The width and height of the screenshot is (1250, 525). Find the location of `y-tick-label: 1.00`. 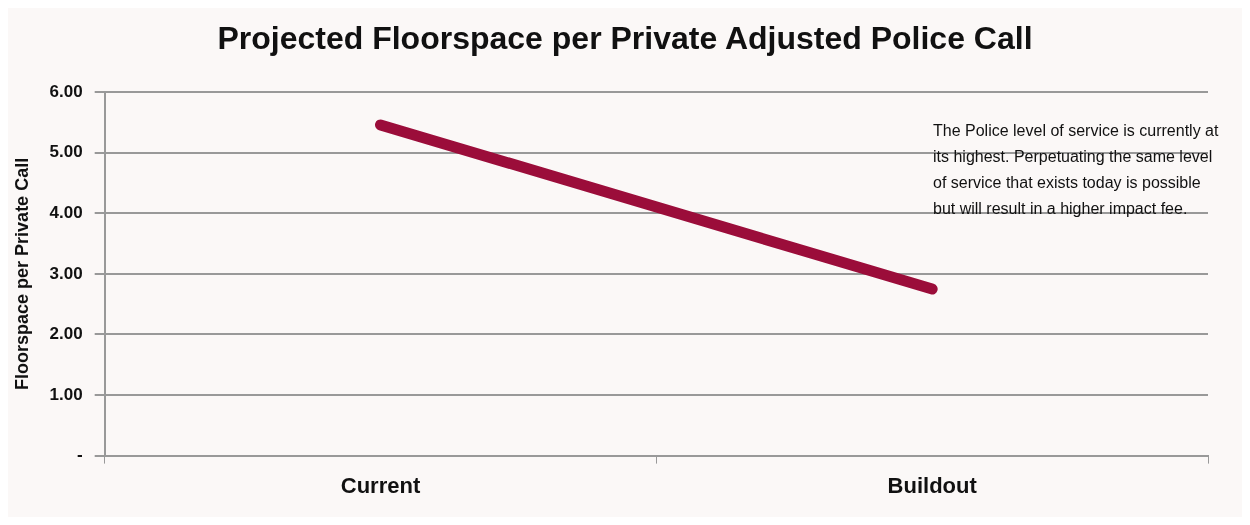

y-tick-label: 1.00 is located at coordinates (66, 394).